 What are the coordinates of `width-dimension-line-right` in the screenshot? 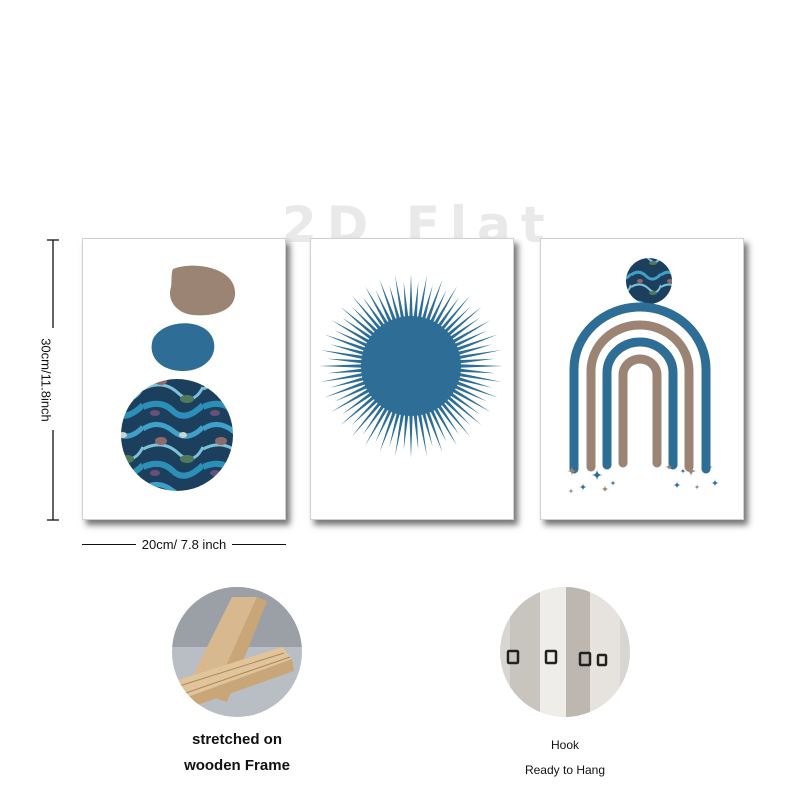 It's located at (259, 544).